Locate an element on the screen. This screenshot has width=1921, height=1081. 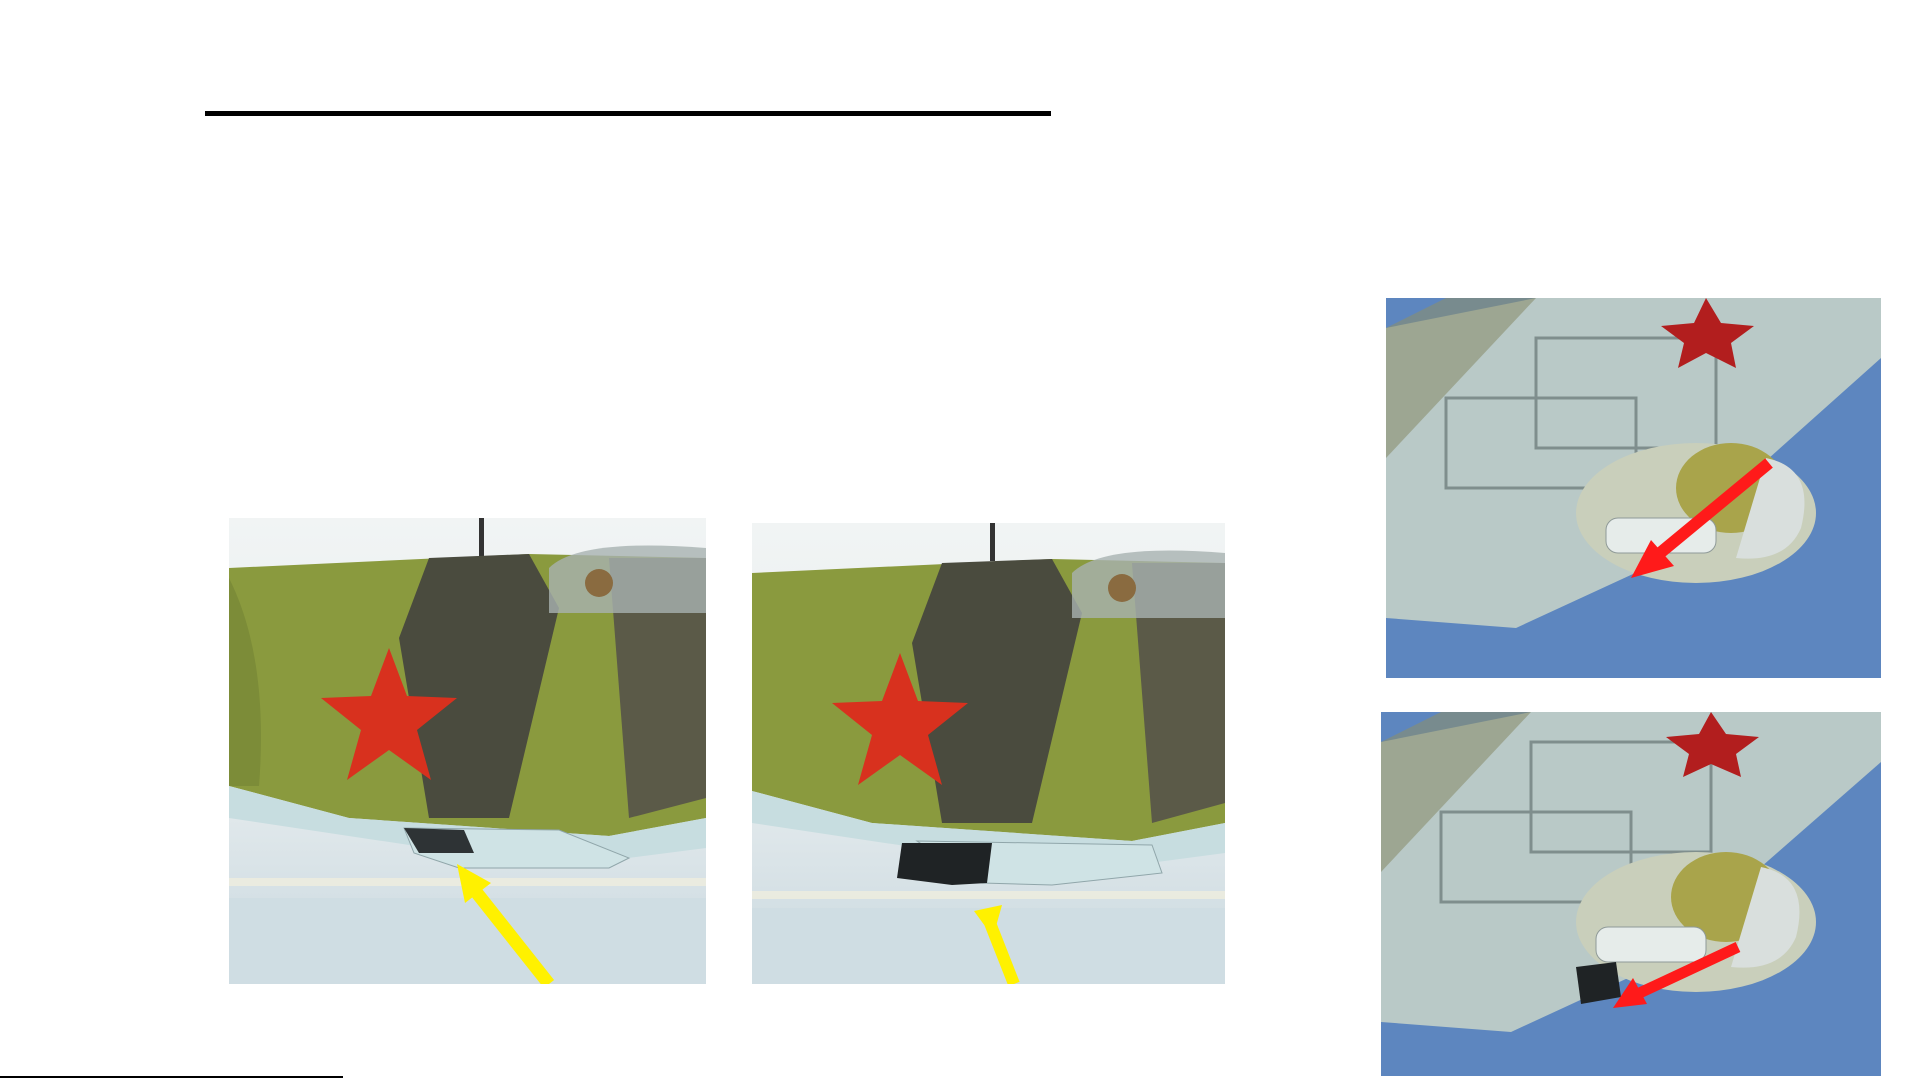
photo-underside-flap-open is located at coordinates (1631, 894).